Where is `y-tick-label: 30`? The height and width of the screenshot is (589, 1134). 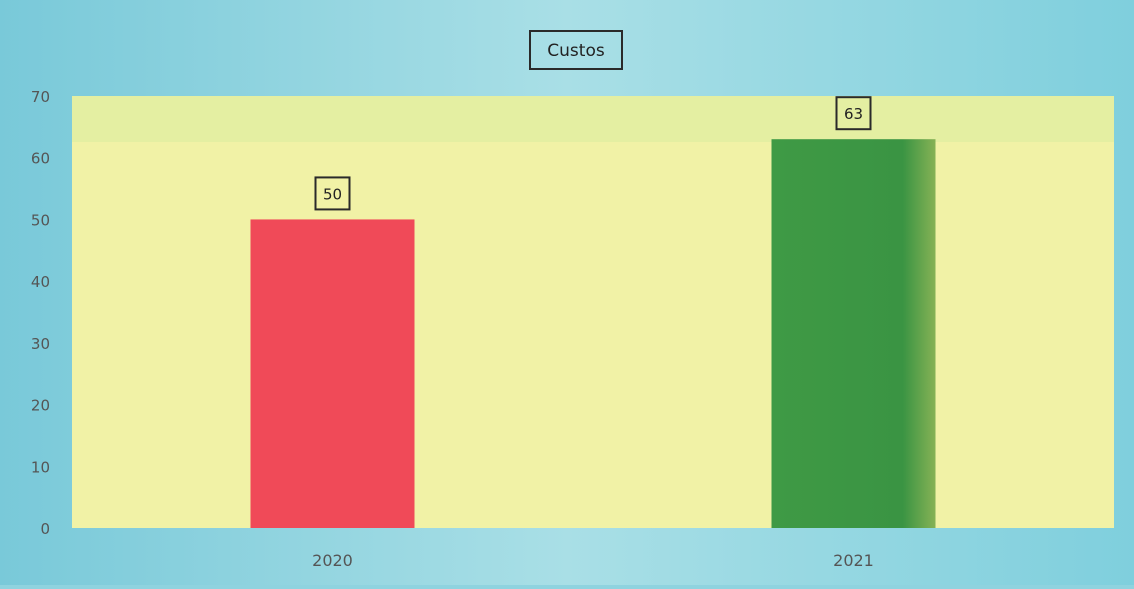 y-tick-label: 30 is located at coordinates (40, 344).